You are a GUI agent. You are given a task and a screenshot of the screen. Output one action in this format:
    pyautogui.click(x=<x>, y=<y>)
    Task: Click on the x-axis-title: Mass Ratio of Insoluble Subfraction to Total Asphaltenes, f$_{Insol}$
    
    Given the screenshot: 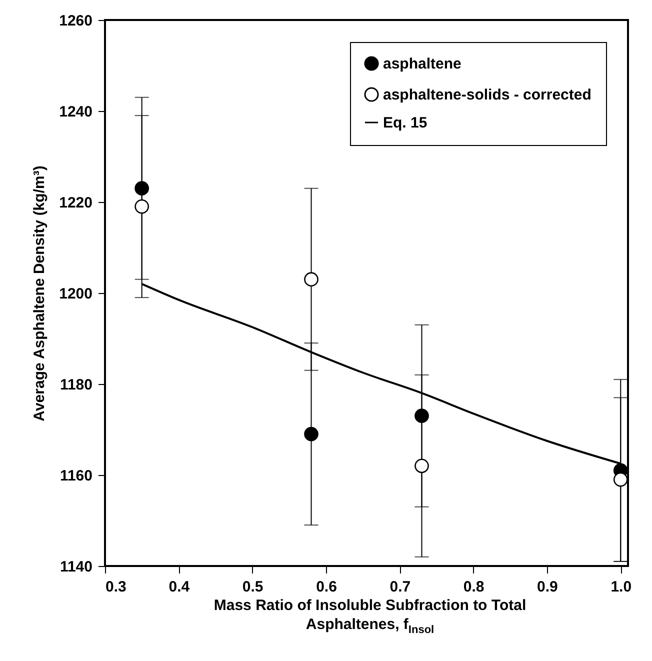 What is the action you would take?
    pyautogui.click(x=370, y=617)
    